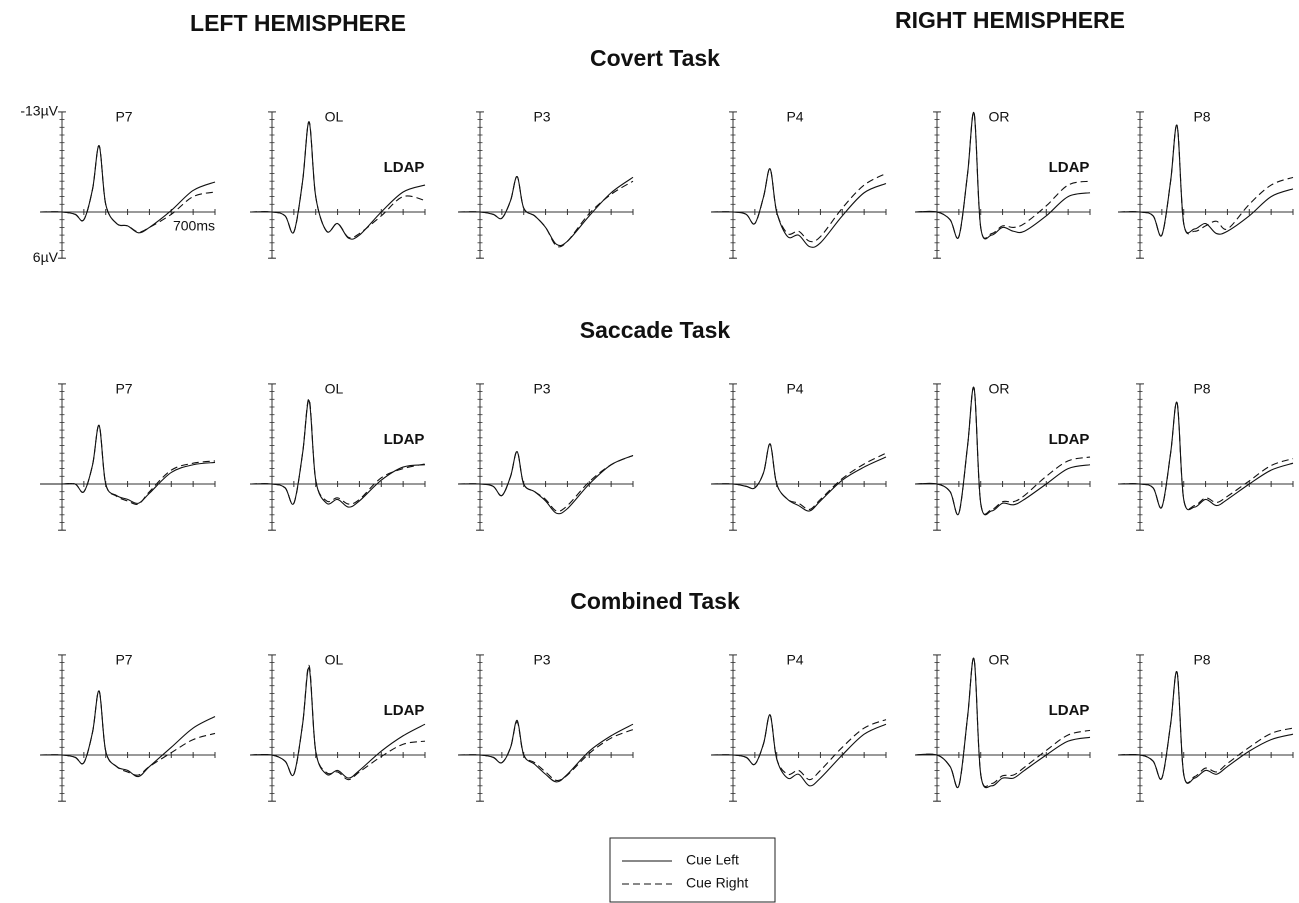 This screenshot has width=1299, height=903. What do you see at coordinates (39, 111) in the screenshot?
I see `y-tick-label: -13µV` at bounding box center [39, 111].